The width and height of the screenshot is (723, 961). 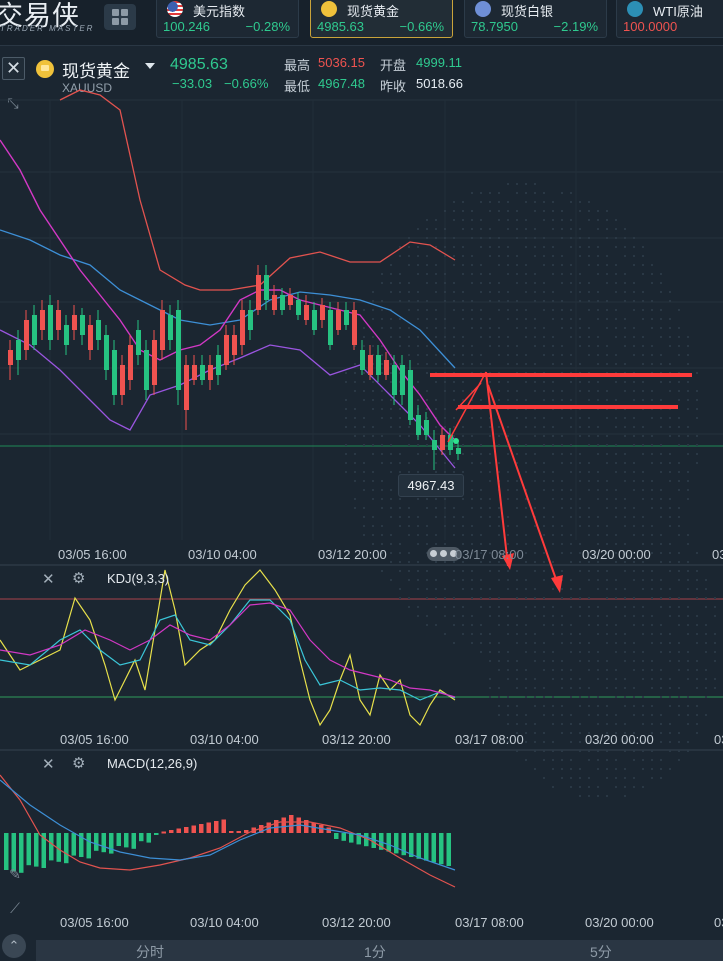 I want to click on expand-icon: ⤡, so click(x=13, y=103).